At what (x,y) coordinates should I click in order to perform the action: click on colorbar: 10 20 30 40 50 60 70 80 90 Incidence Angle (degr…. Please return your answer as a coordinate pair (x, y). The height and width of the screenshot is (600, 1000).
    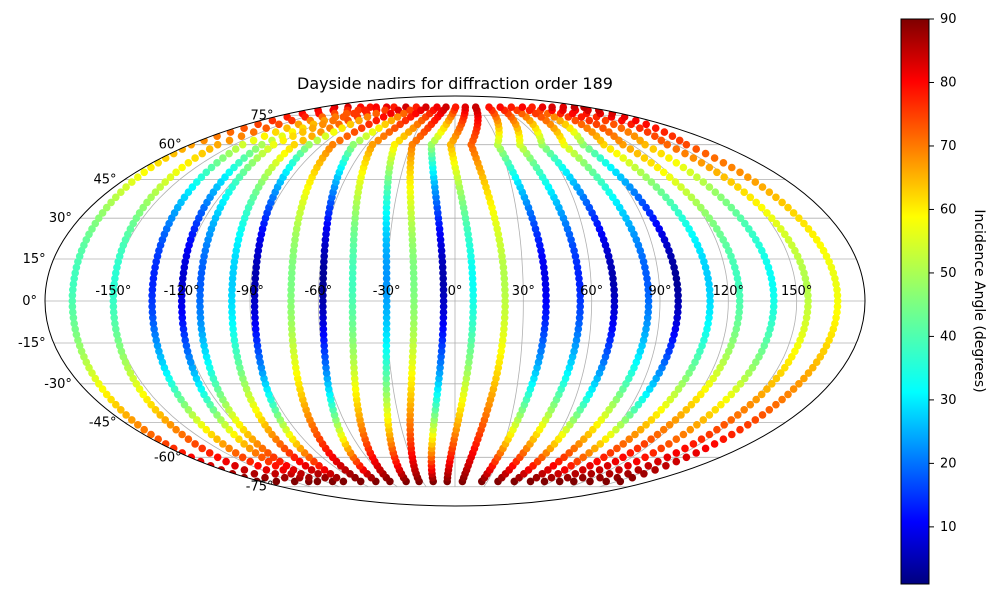
    Looking at the image, I should click on (943, 298).